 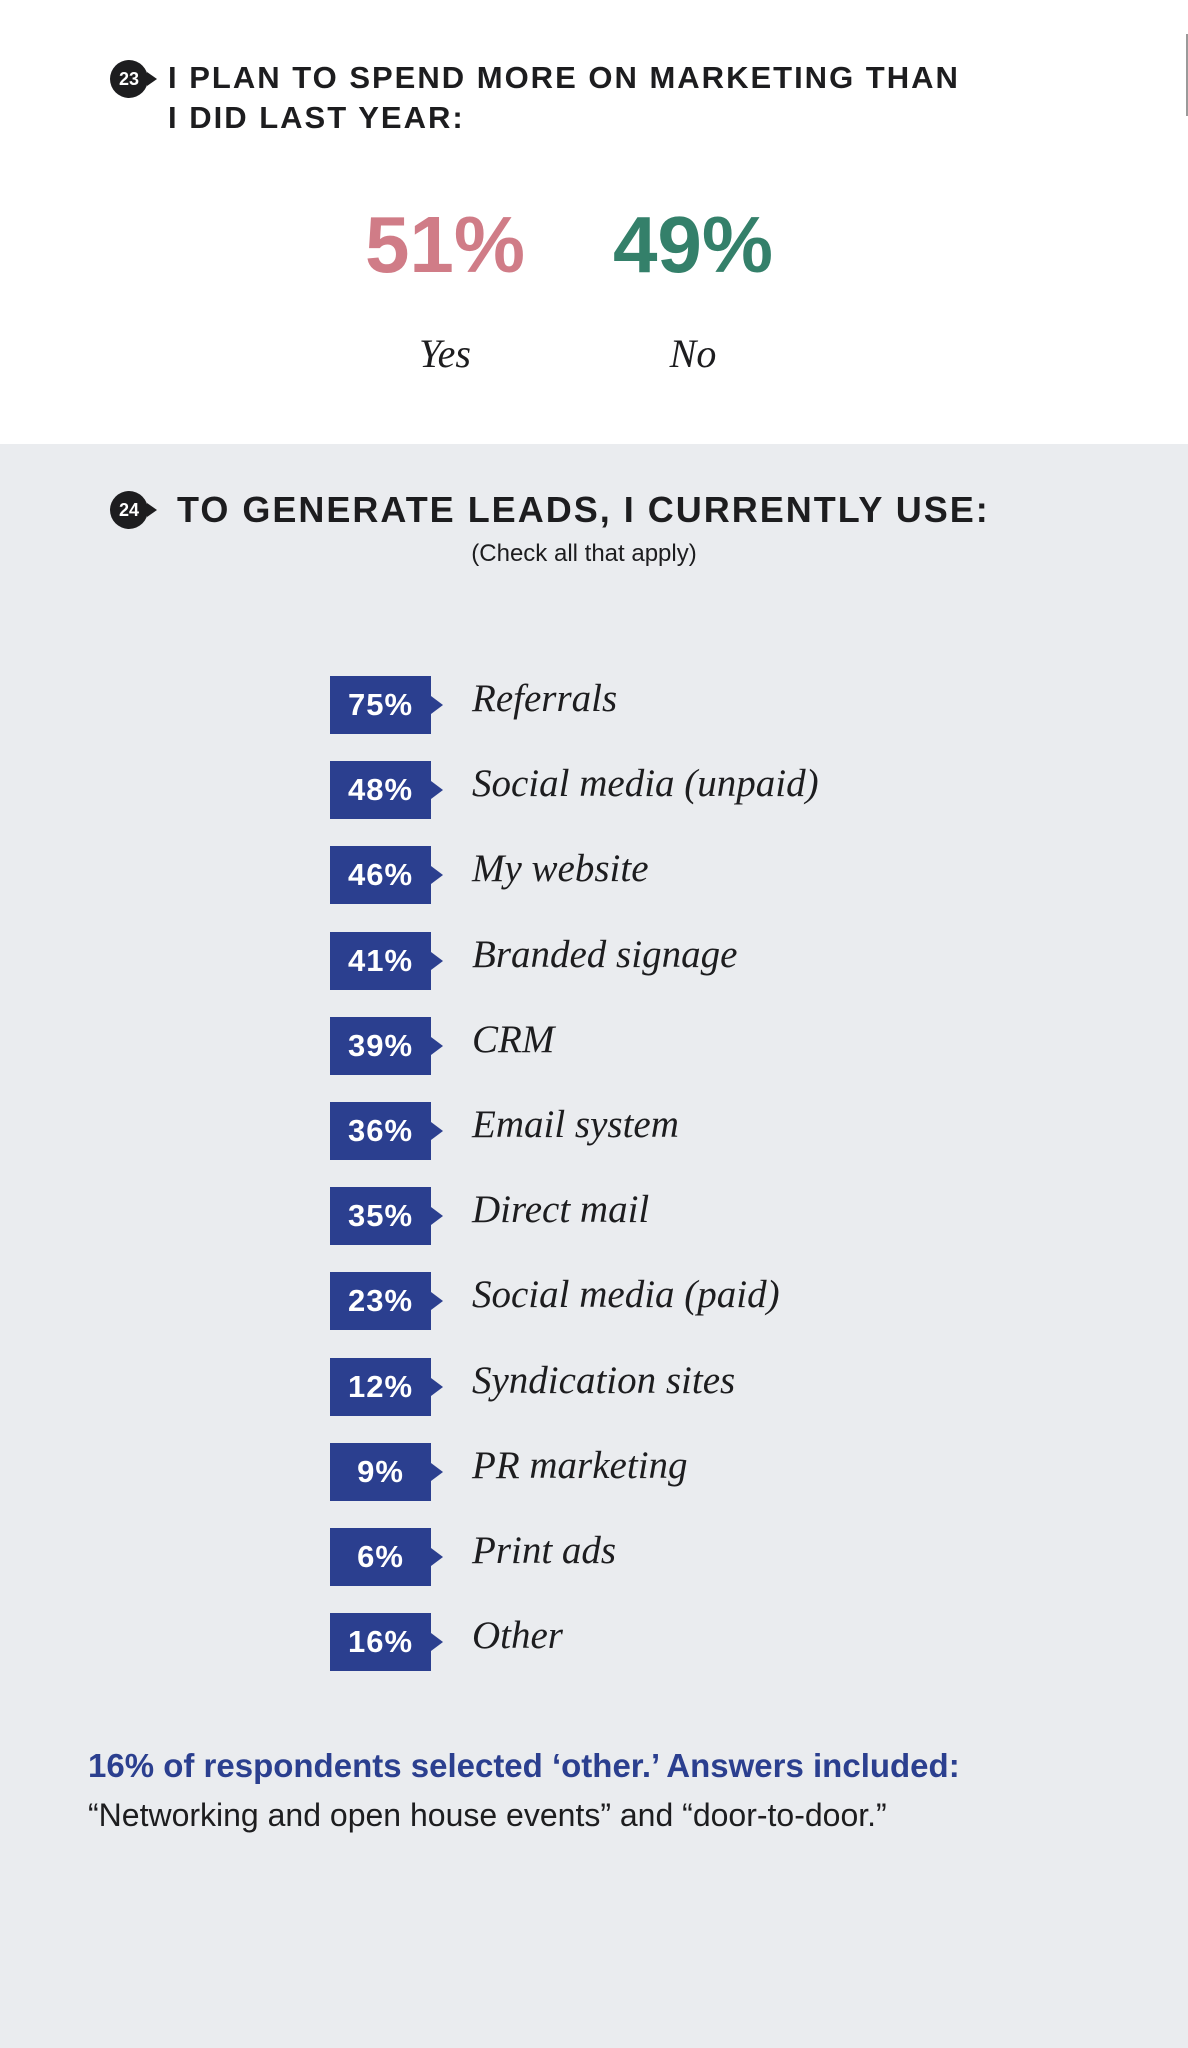 What do you see at coordinates (386, 790) in the screenshot?
I see `lead-percentage-badge: 48%` at bounding box center [386, 790].